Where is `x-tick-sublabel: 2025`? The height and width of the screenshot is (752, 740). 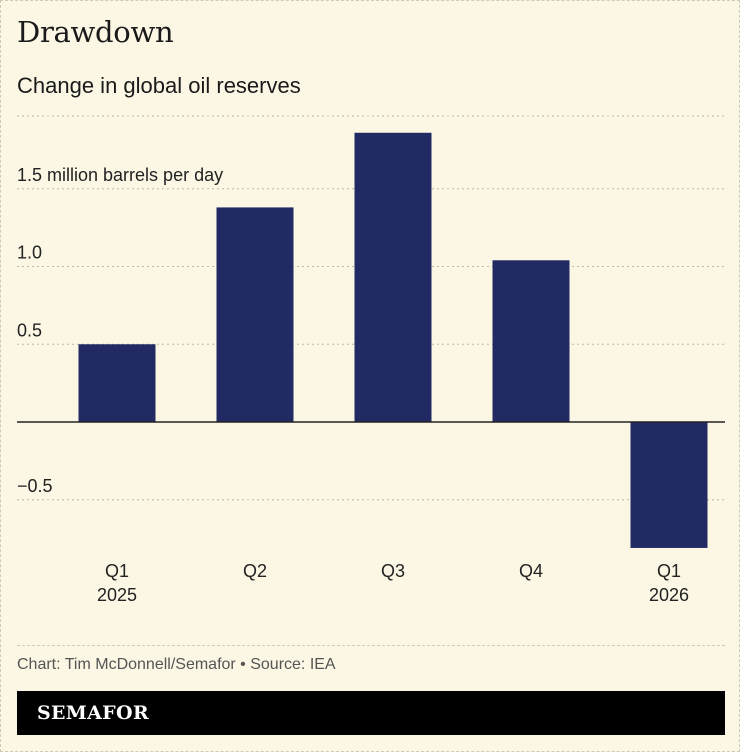 x-tick-sublabel: 2025 is located at coordinates (117, 595).